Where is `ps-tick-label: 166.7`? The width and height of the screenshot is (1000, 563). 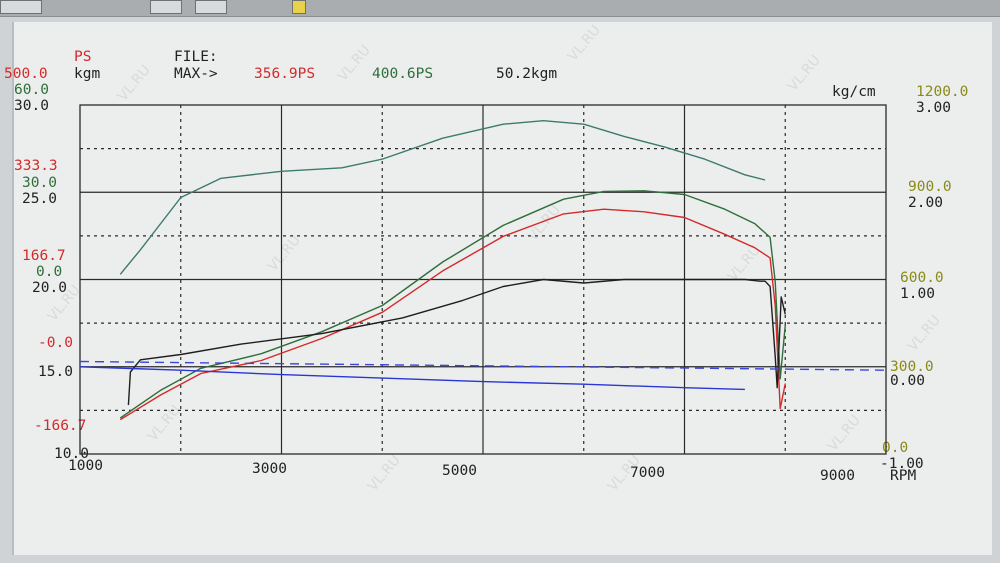 ps-tick-label: 166.7 is located at coordinates (44, 256).